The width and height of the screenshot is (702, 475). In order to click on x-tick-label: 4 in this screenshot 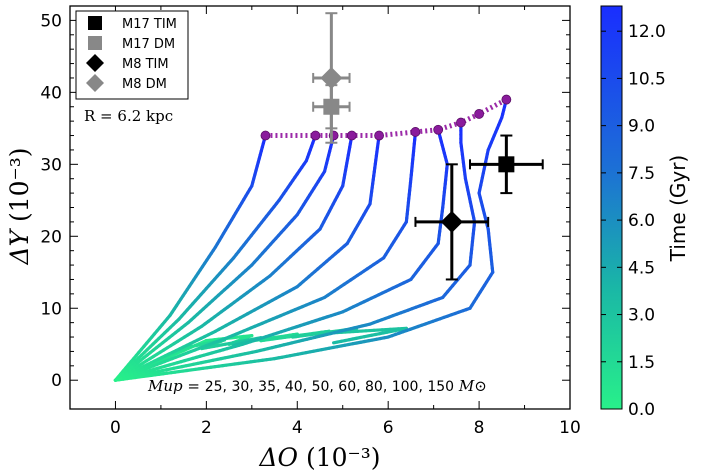, I will do `click(297, 428)`.